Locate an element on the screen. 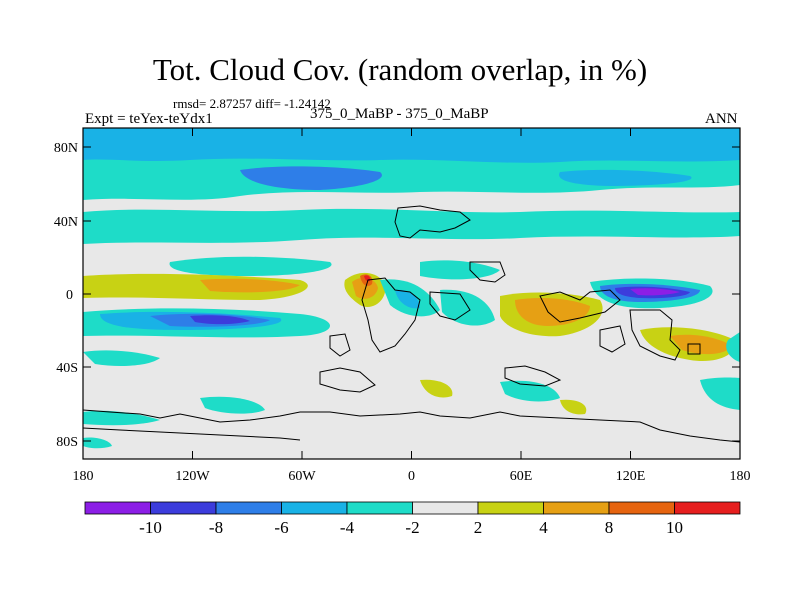  contour-nh-band is located at coordinates (411, 226).